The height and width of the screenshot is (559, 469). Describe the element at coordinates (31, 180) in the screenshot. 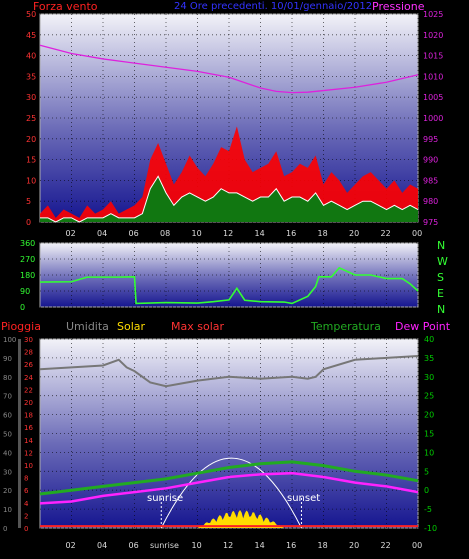

I see `wind-axis-tick-label: 10` at that location.